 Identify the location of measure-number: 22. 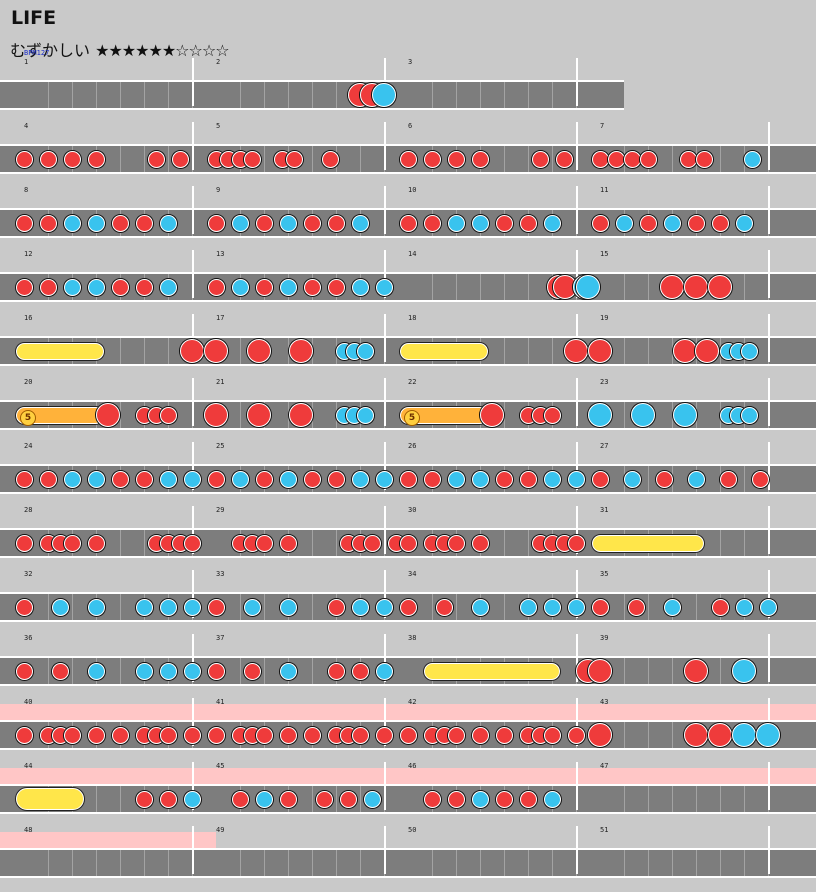
(412, 382).